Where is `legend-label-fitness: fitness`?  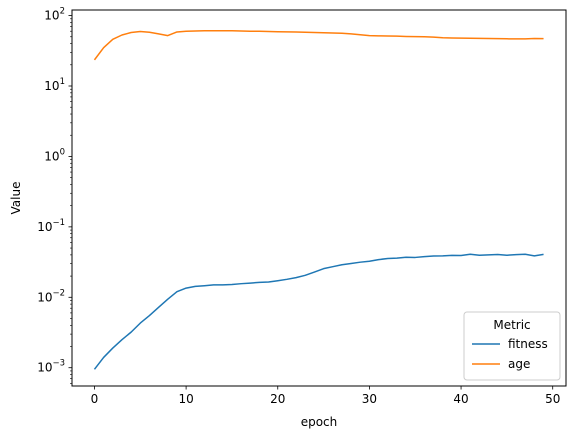 legend-label-fitness: fitness is located at coordinates (528, 344).